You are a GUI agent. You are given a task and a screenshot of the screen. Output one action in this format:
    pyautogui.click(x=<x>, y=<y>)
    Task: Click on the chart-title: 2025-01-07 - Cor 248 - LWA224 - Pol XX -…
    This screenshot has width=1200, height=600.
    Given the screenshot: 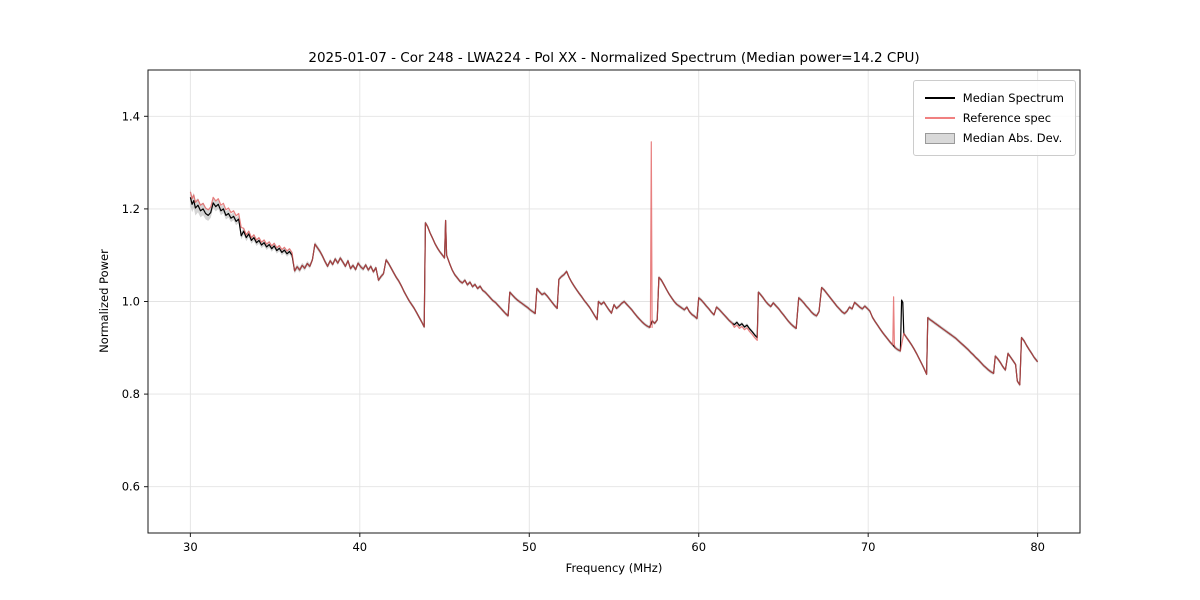 What is the action you would take?
    pyautogui.click(x=614, y=58)
    